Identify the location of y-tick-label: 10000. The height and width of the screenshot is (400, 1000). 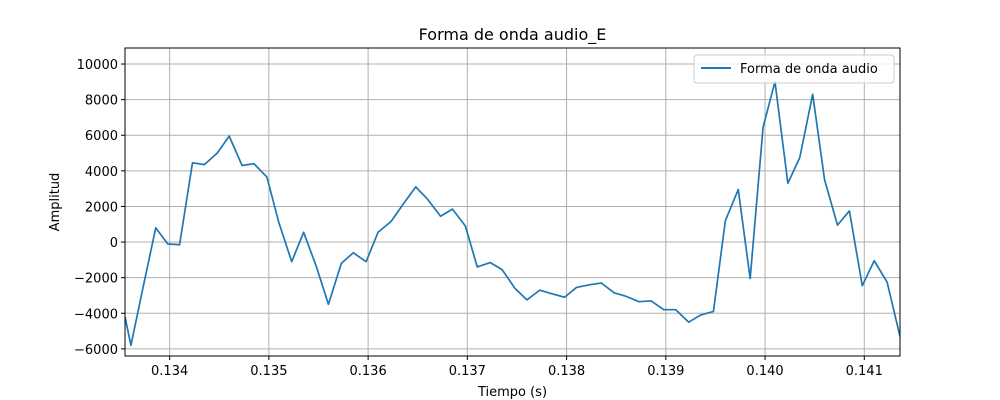
(97, 65).